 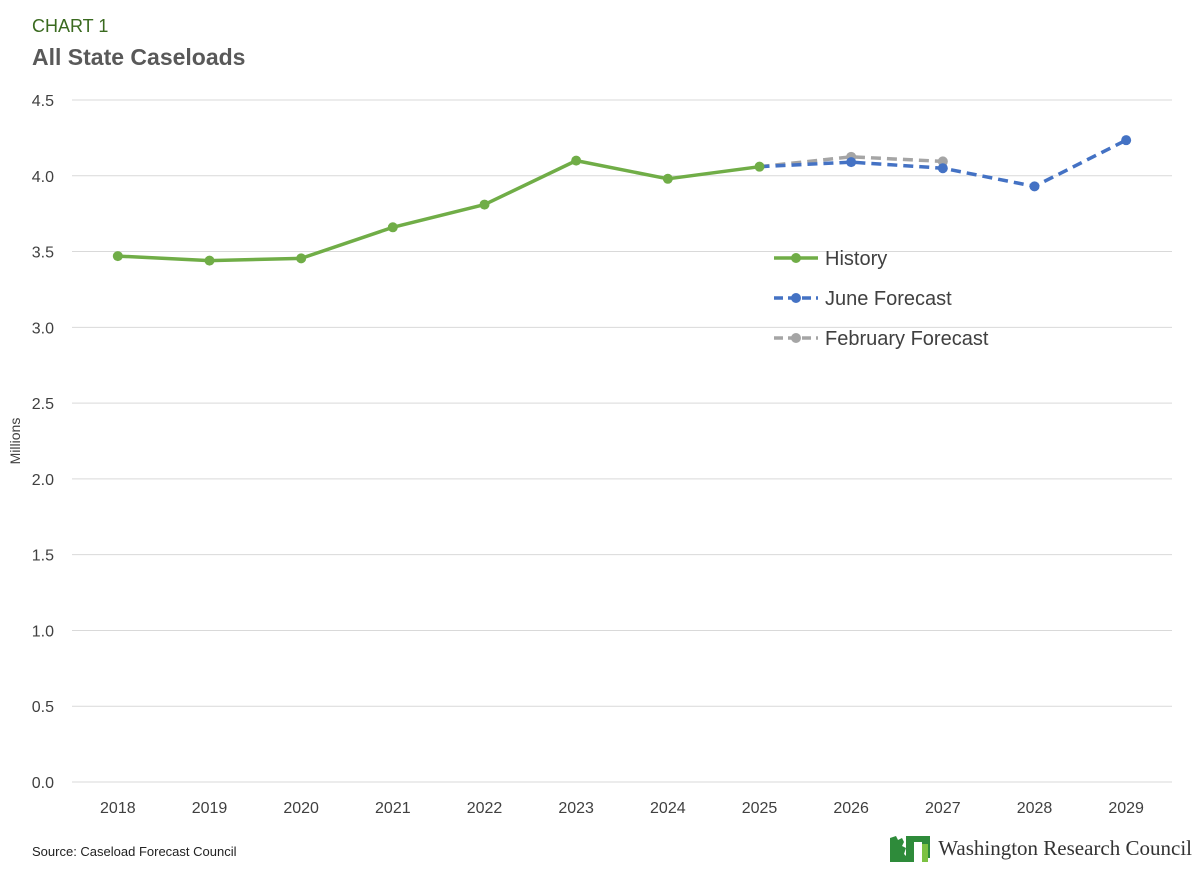 I want to click on x-tick-label: 2021, so click(x=393, y=808).